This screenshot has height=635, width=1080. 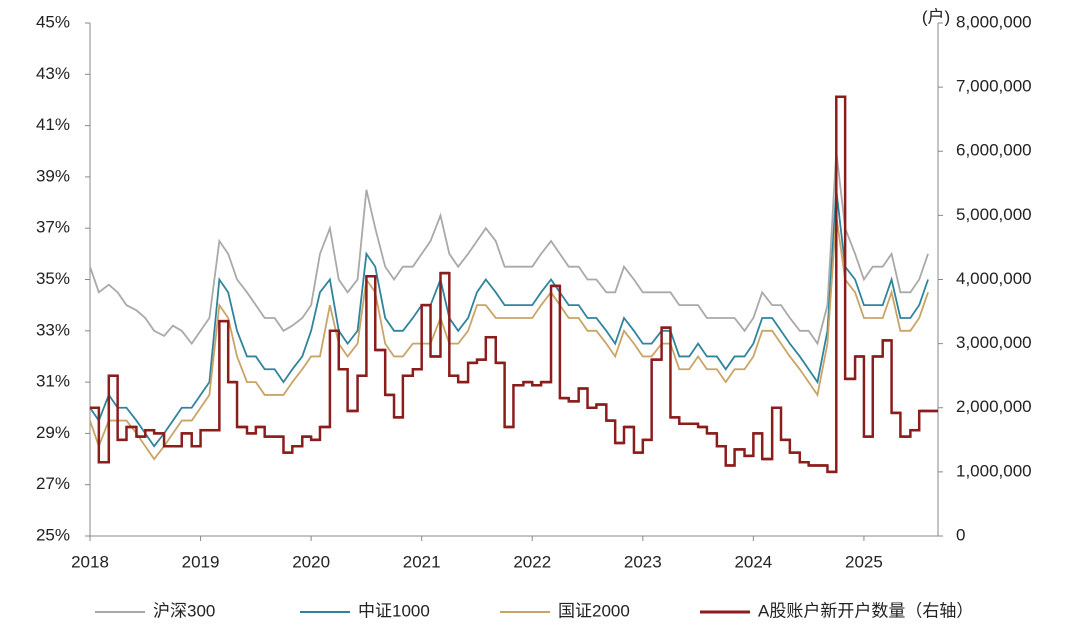 What do you see at coordinates (394, 610) in the screenshot?
I see `legend-label: 中证1000` at bounding box center [394, 610].